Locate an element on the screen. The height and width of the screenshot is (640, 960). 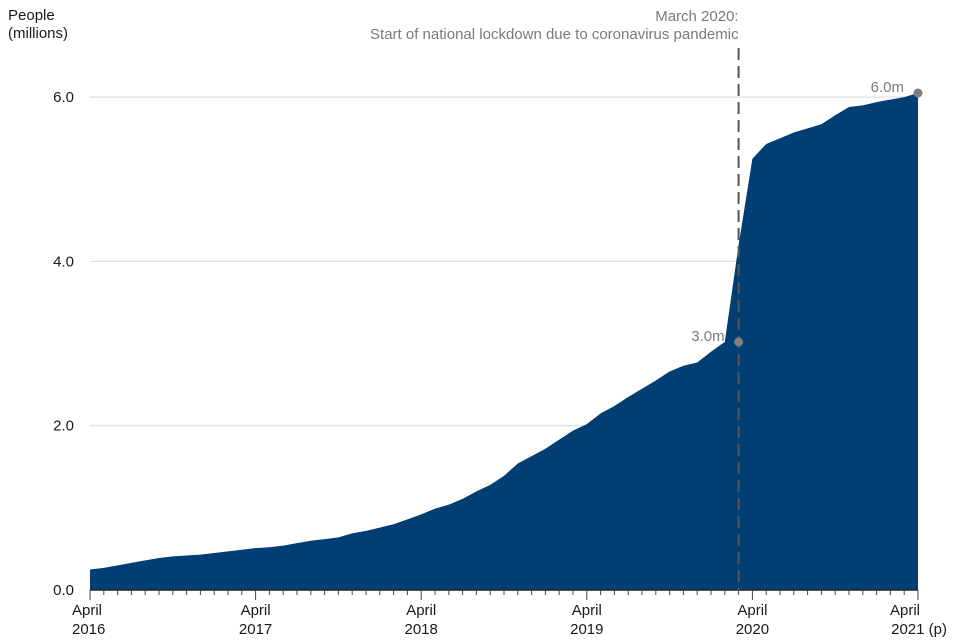
data-point-label: 6.0m is located at coordinates (887, 87).